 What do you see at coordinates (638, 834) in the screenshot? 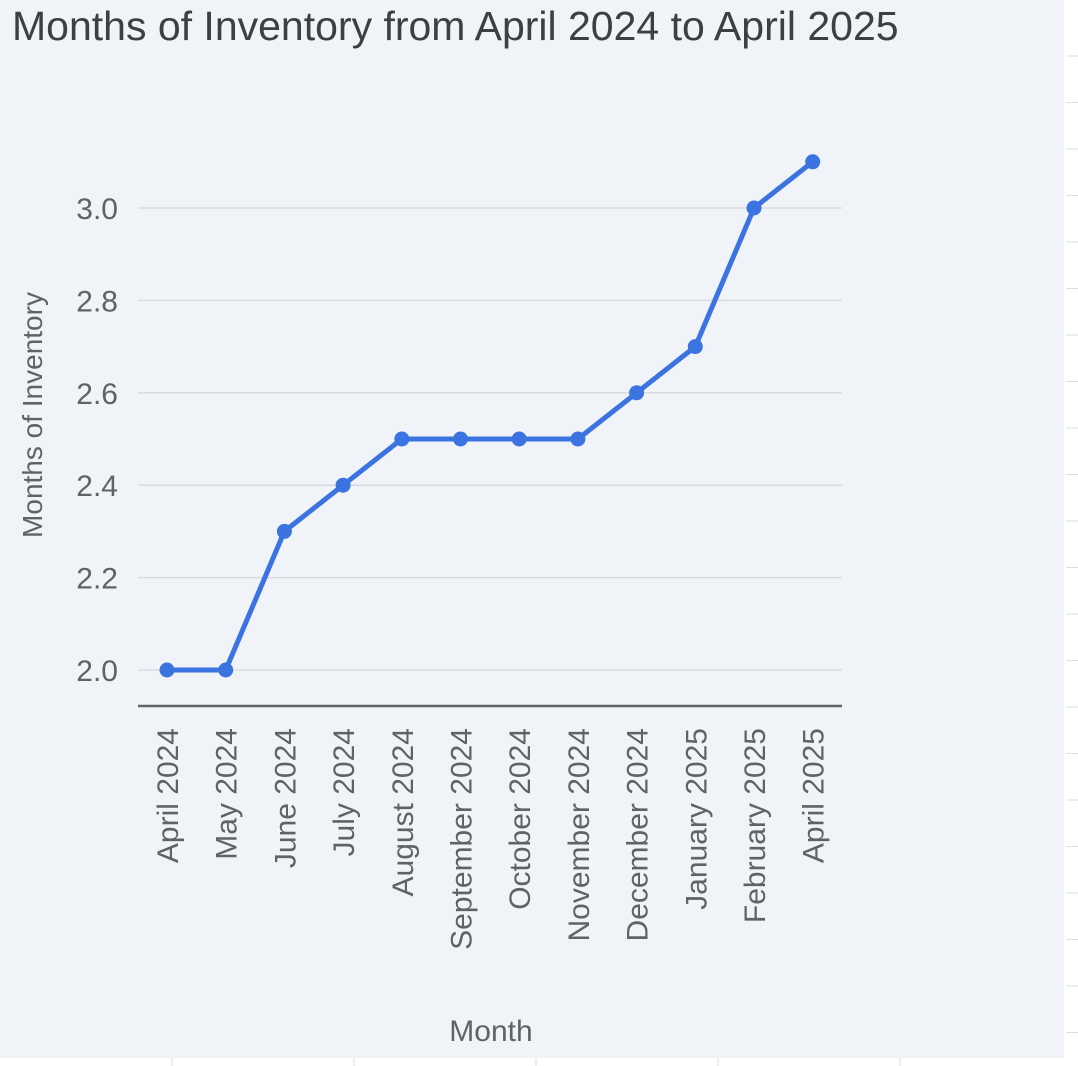
I see `x-tick-label: December 2024` at bounding box center [638, 834].